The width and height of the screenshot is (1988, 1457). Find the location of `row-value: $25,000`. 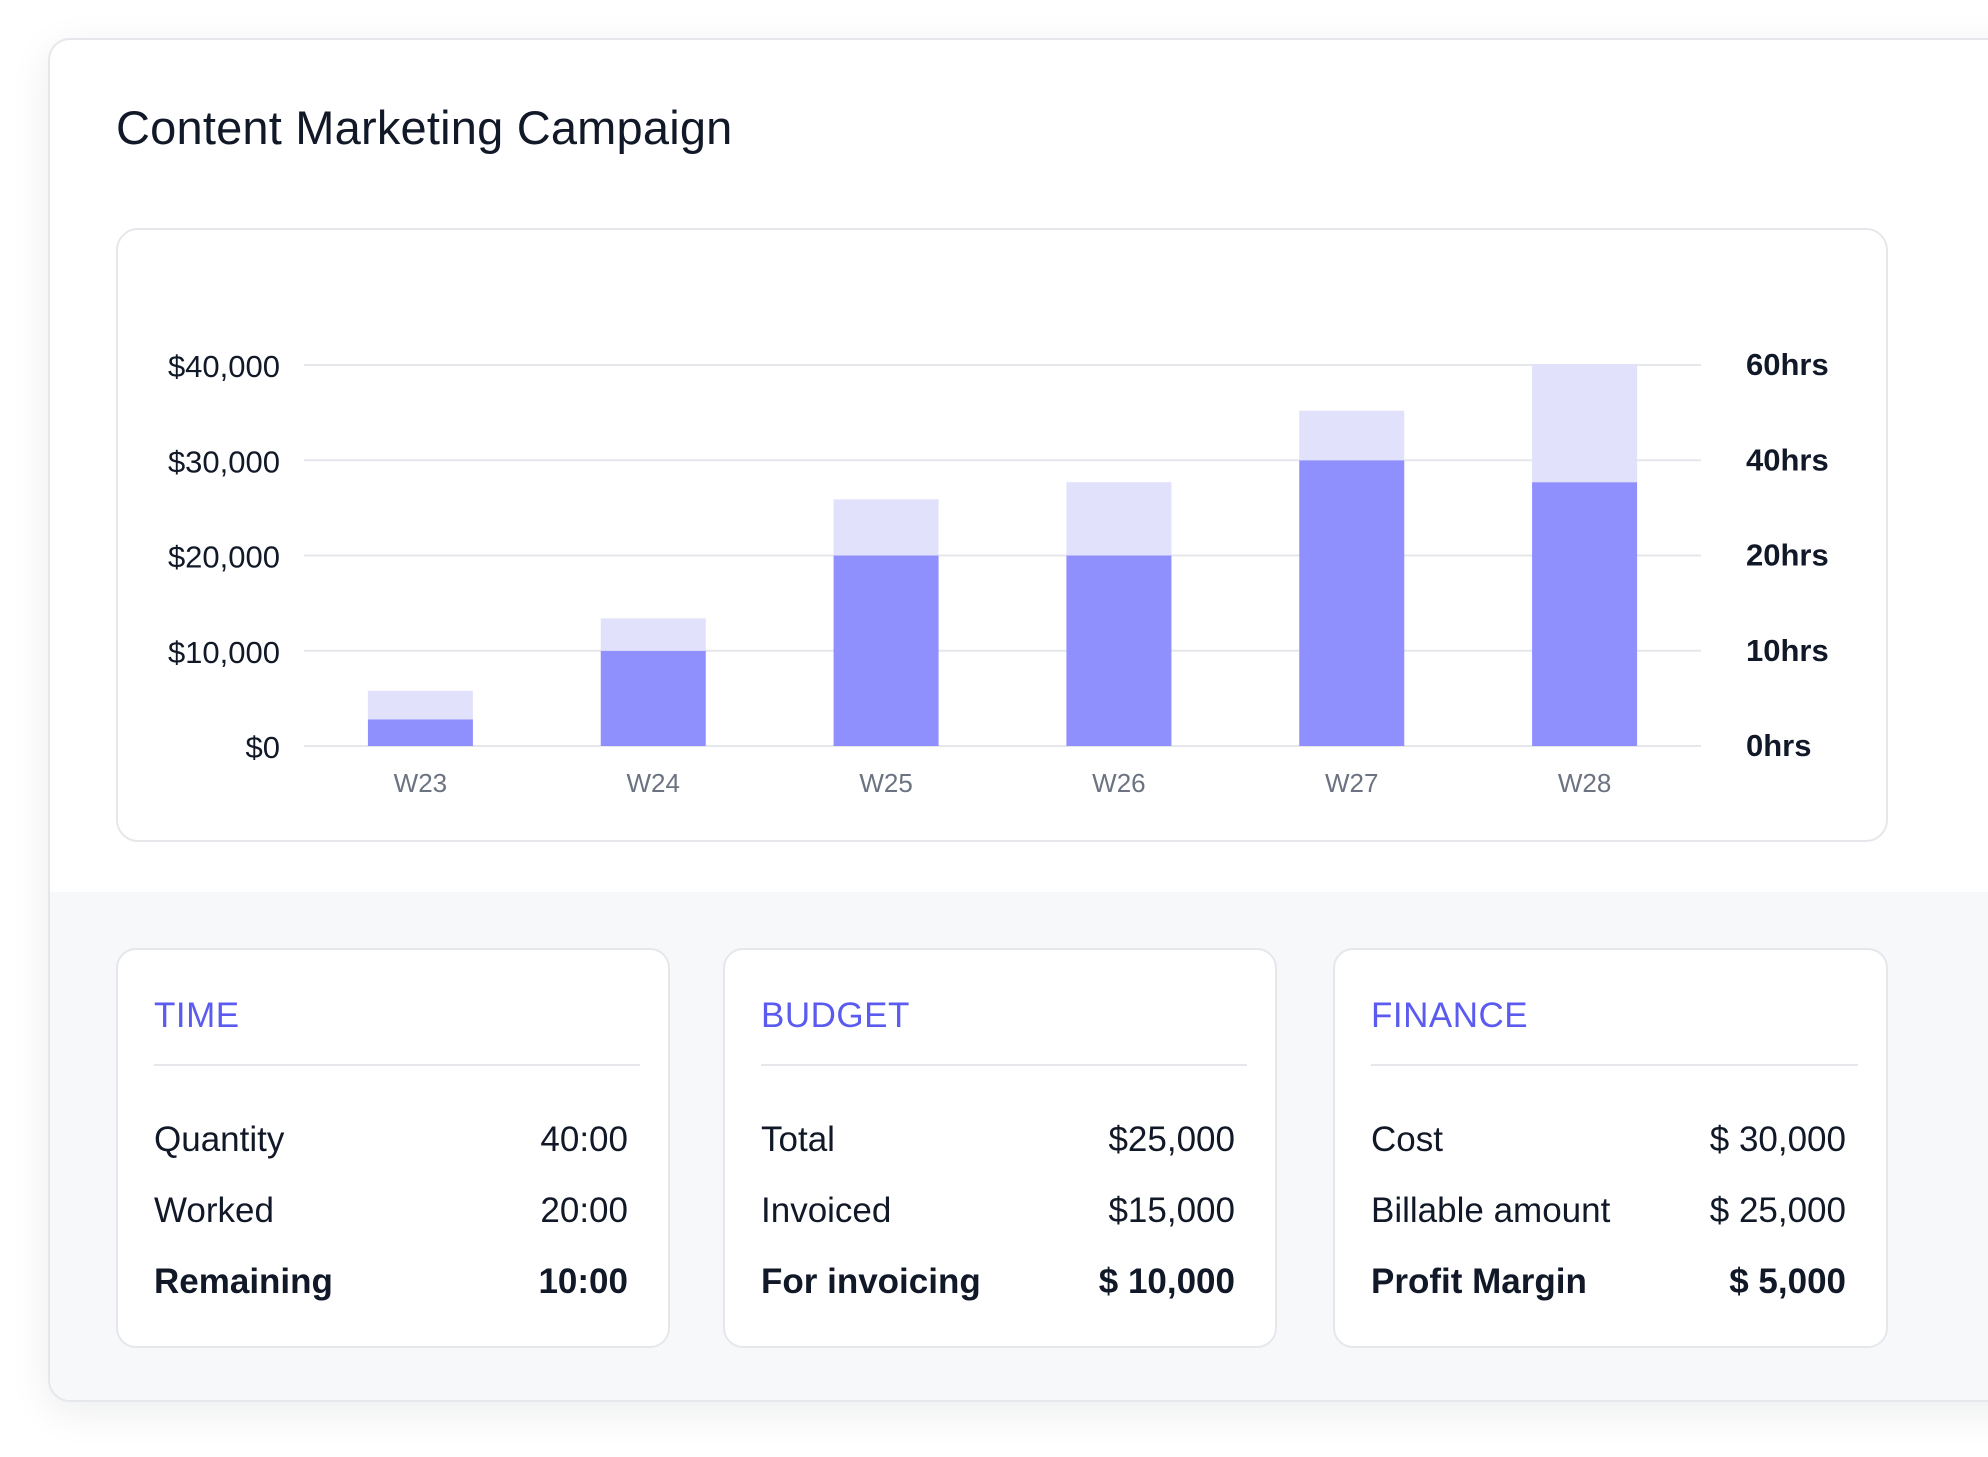

row-value: $25,000 is located at coordinates (1171, 1139).